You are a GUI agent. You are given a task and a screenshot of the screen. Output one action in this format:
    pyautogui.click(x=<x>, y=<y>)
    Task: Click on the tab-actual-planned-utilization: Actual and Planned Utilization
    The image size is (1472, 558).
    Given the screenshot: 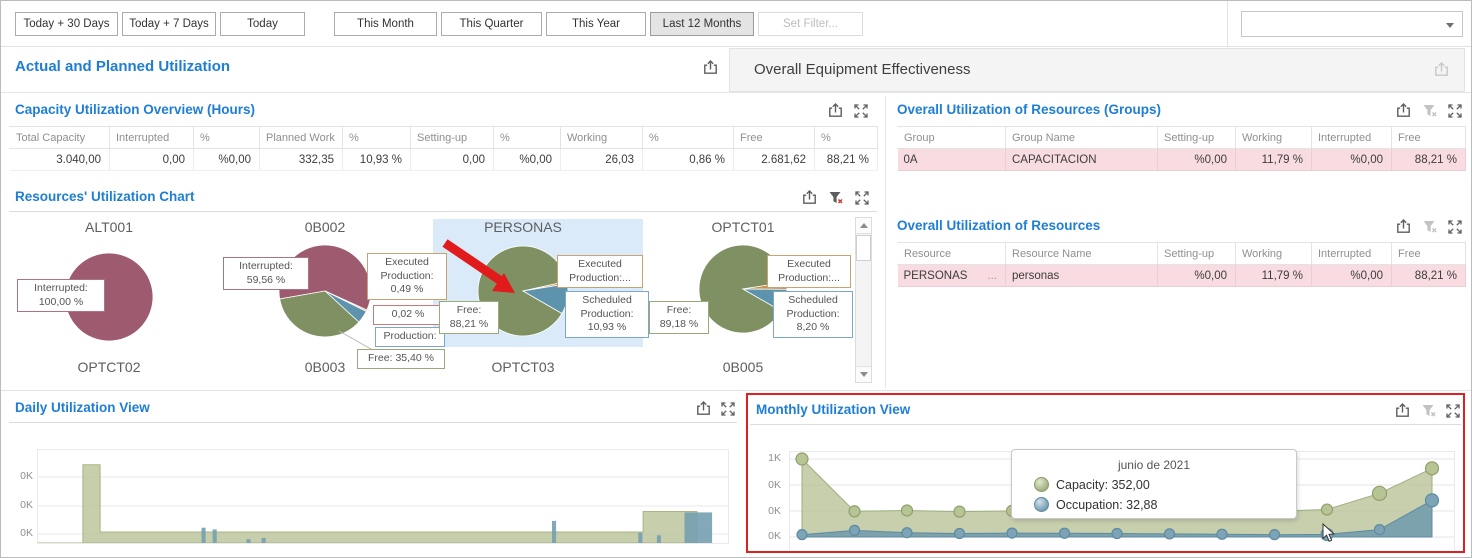 What is the action you would take?
    pyautogui.click(x=123, y=66)
    